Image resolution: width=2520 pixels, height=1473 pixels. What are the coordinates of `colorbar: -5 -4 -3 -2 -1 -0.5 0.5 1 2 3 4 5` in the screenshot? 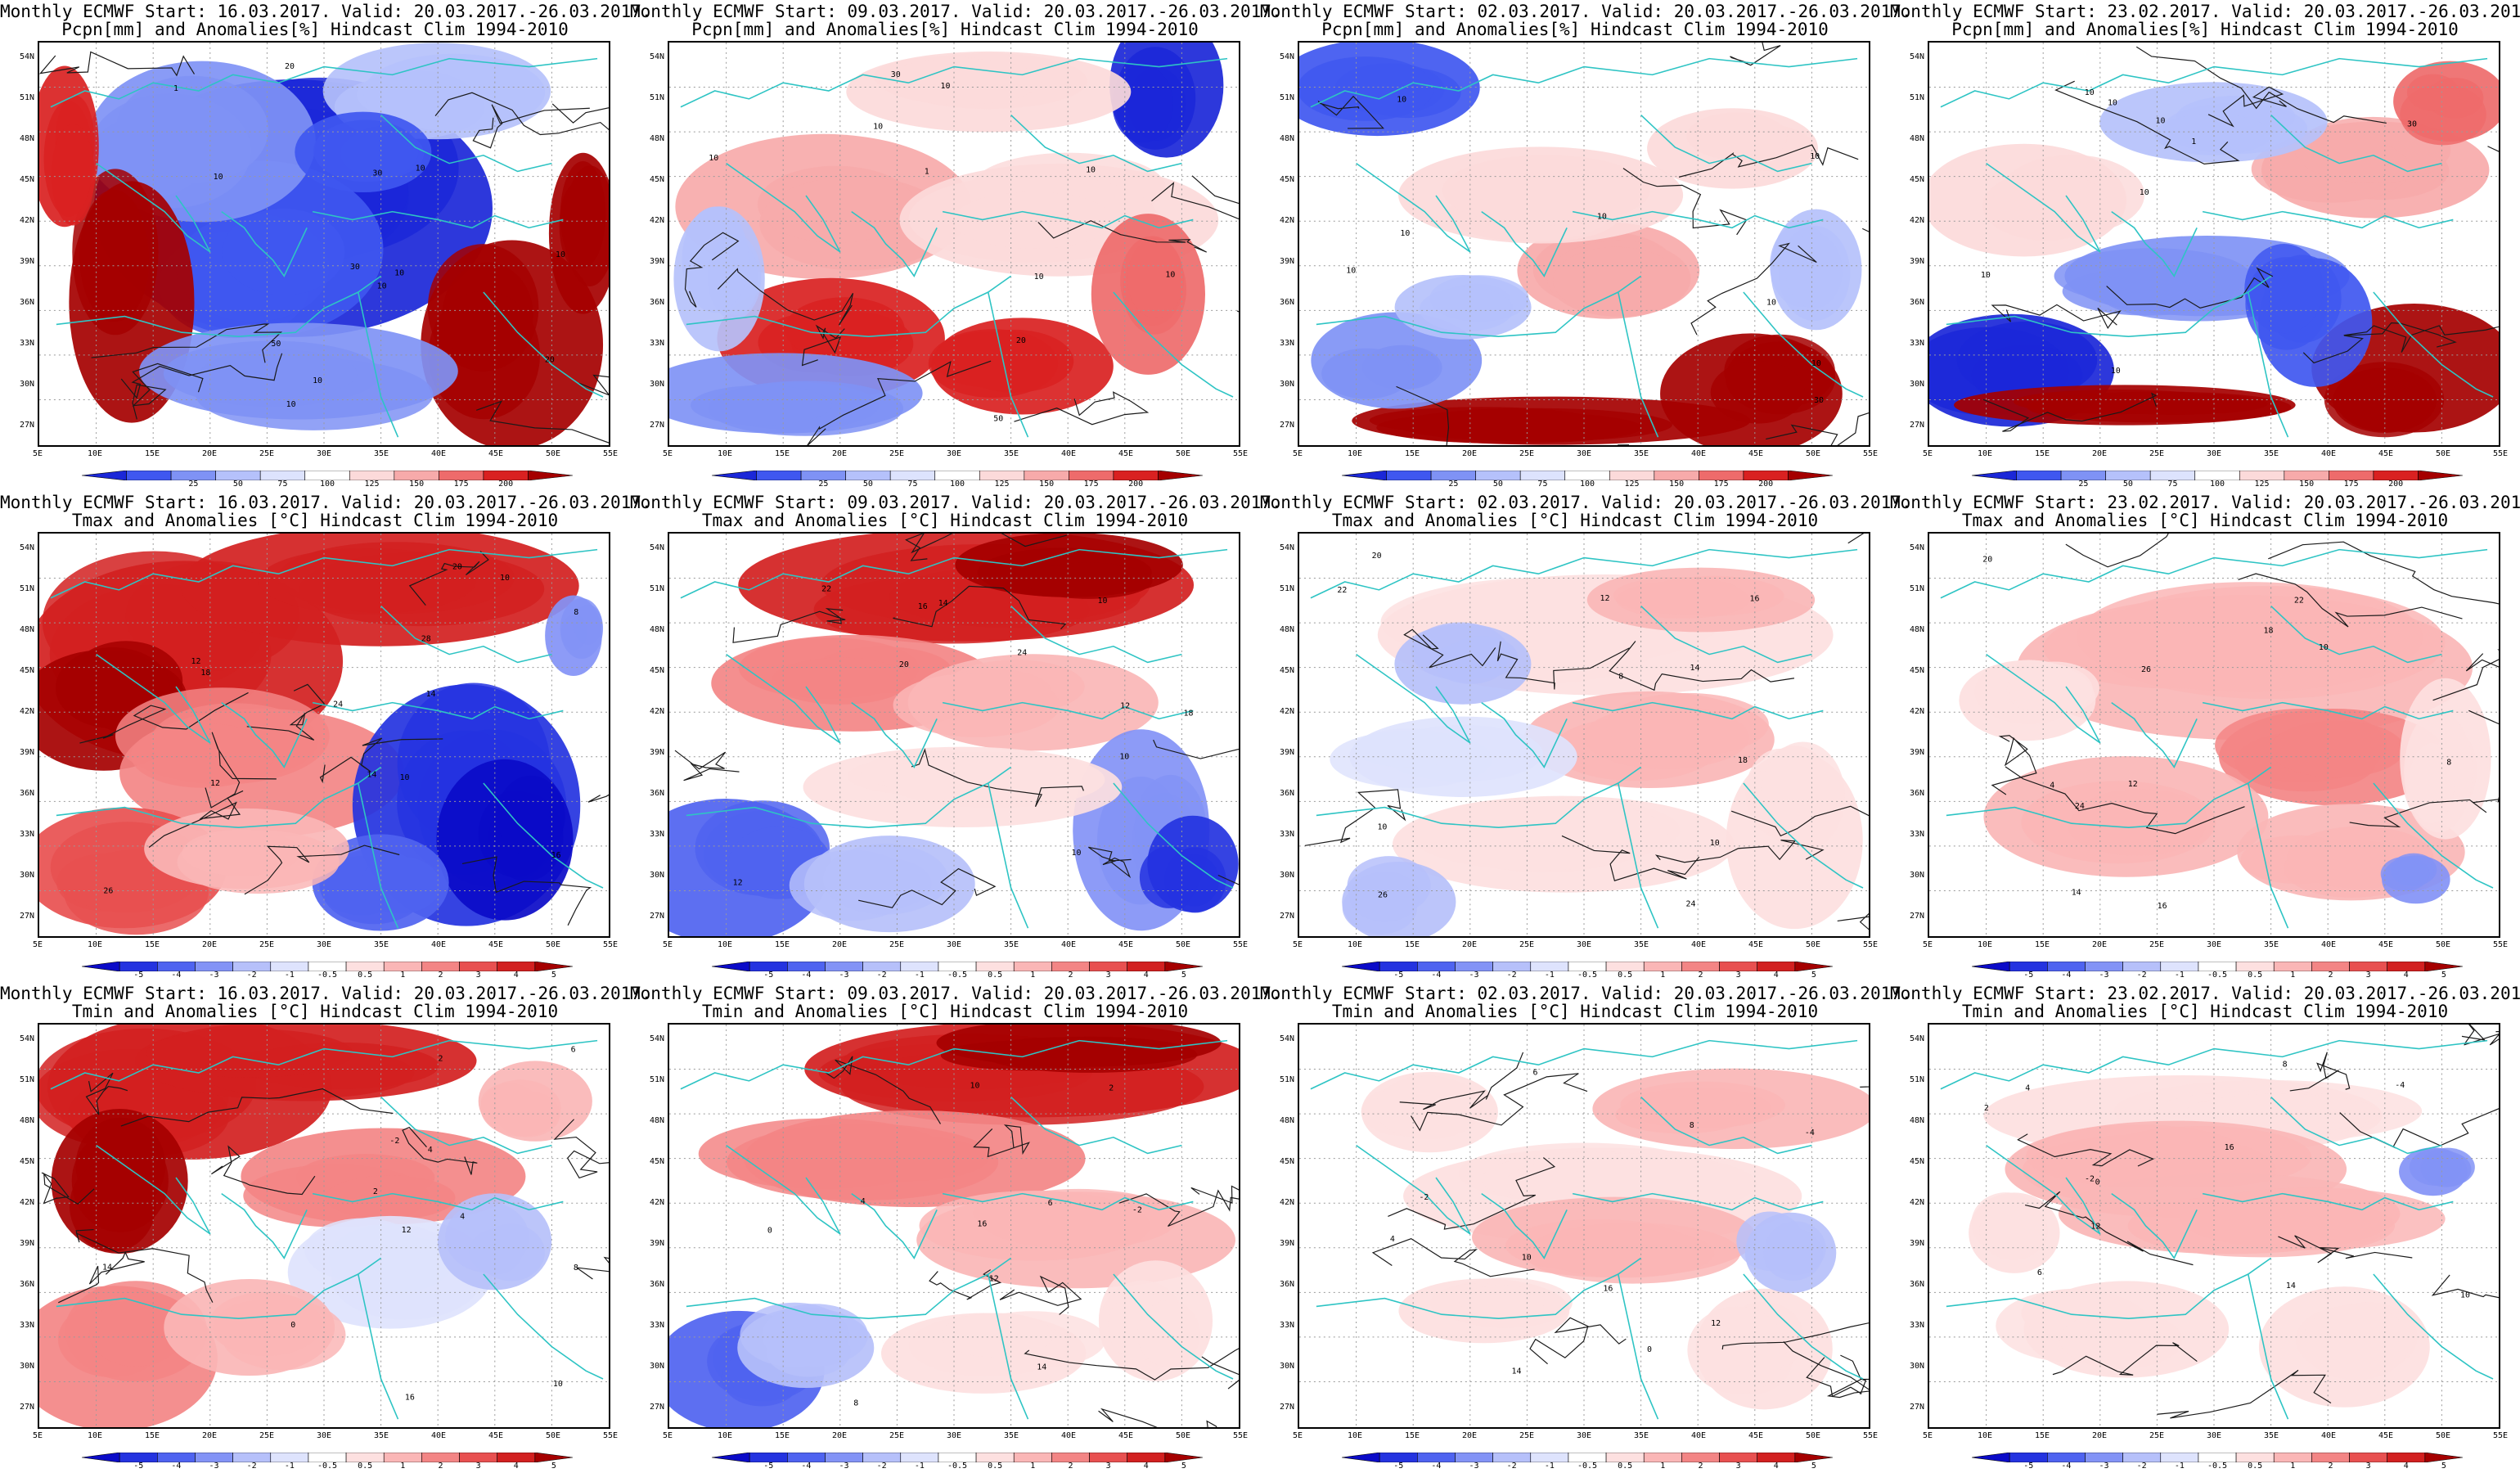 It's located at (1588, 971).